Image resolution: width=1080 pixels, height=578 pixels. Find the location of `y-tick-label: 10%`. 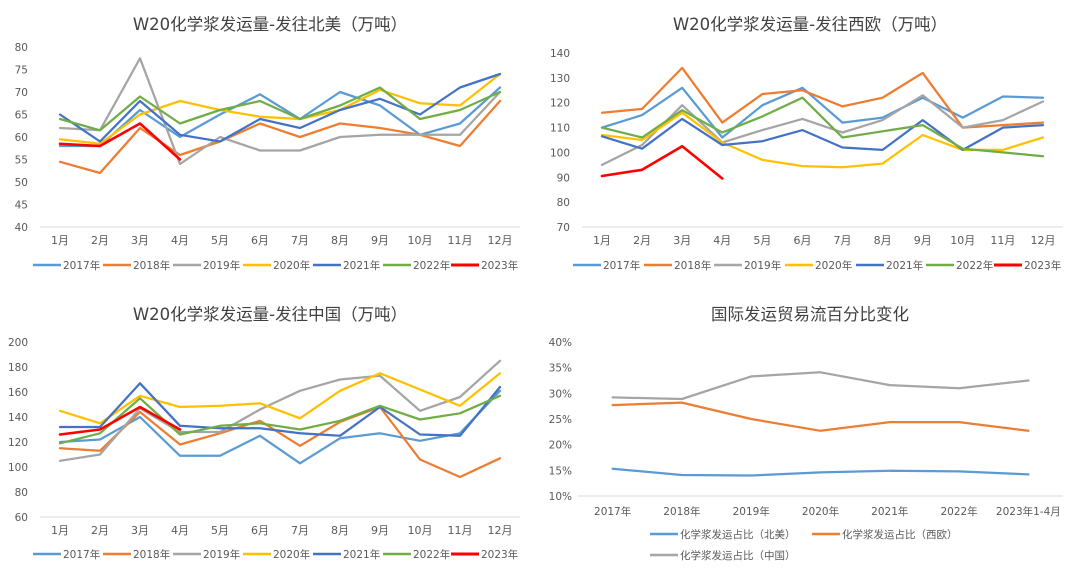

y-tick-label: 10% is located at coordinates (560, 497).